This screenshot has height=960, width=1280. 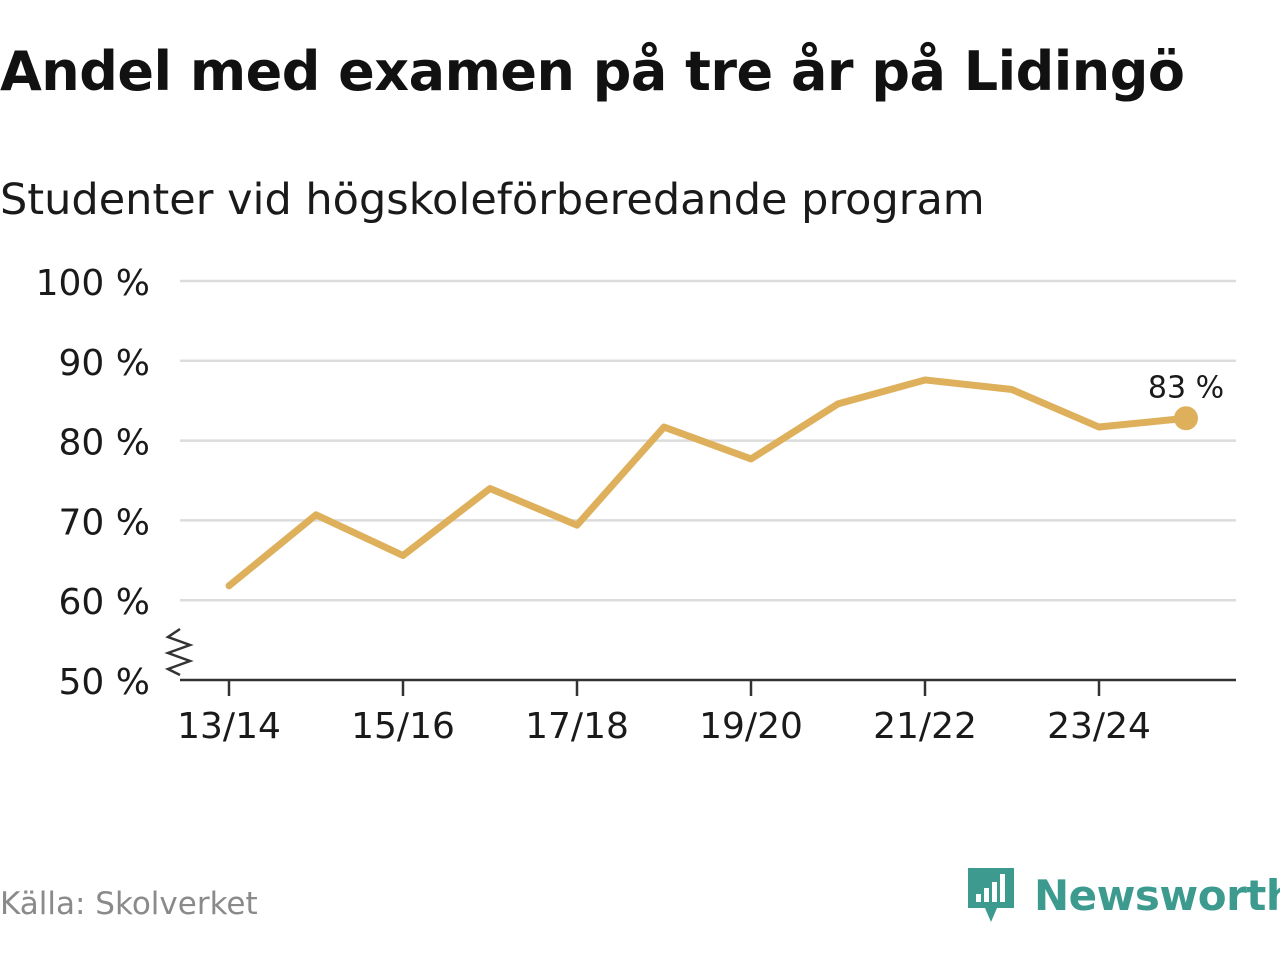 I want to click on x-tick-label: 17/18, so click(x=577, y=726).